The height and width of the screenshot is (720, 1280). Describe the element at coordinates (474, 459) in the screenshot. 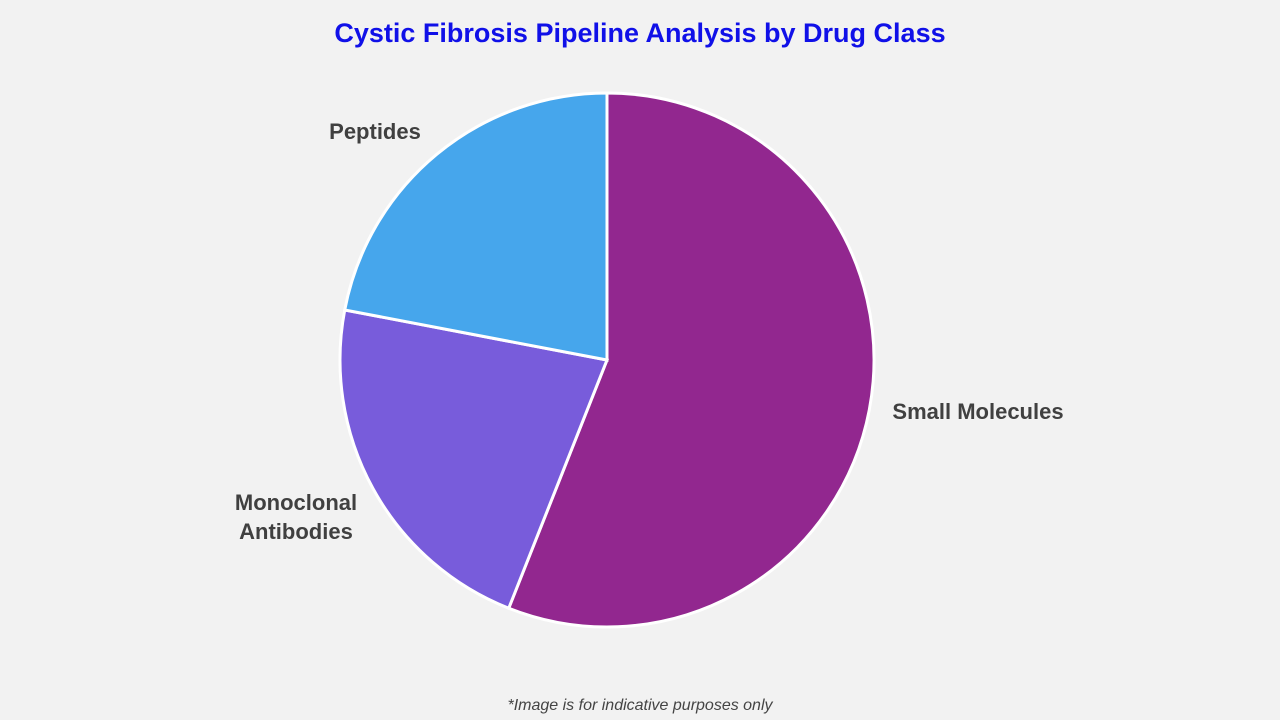

I see `pie-slice-monoclonal-antibodies` at that location.